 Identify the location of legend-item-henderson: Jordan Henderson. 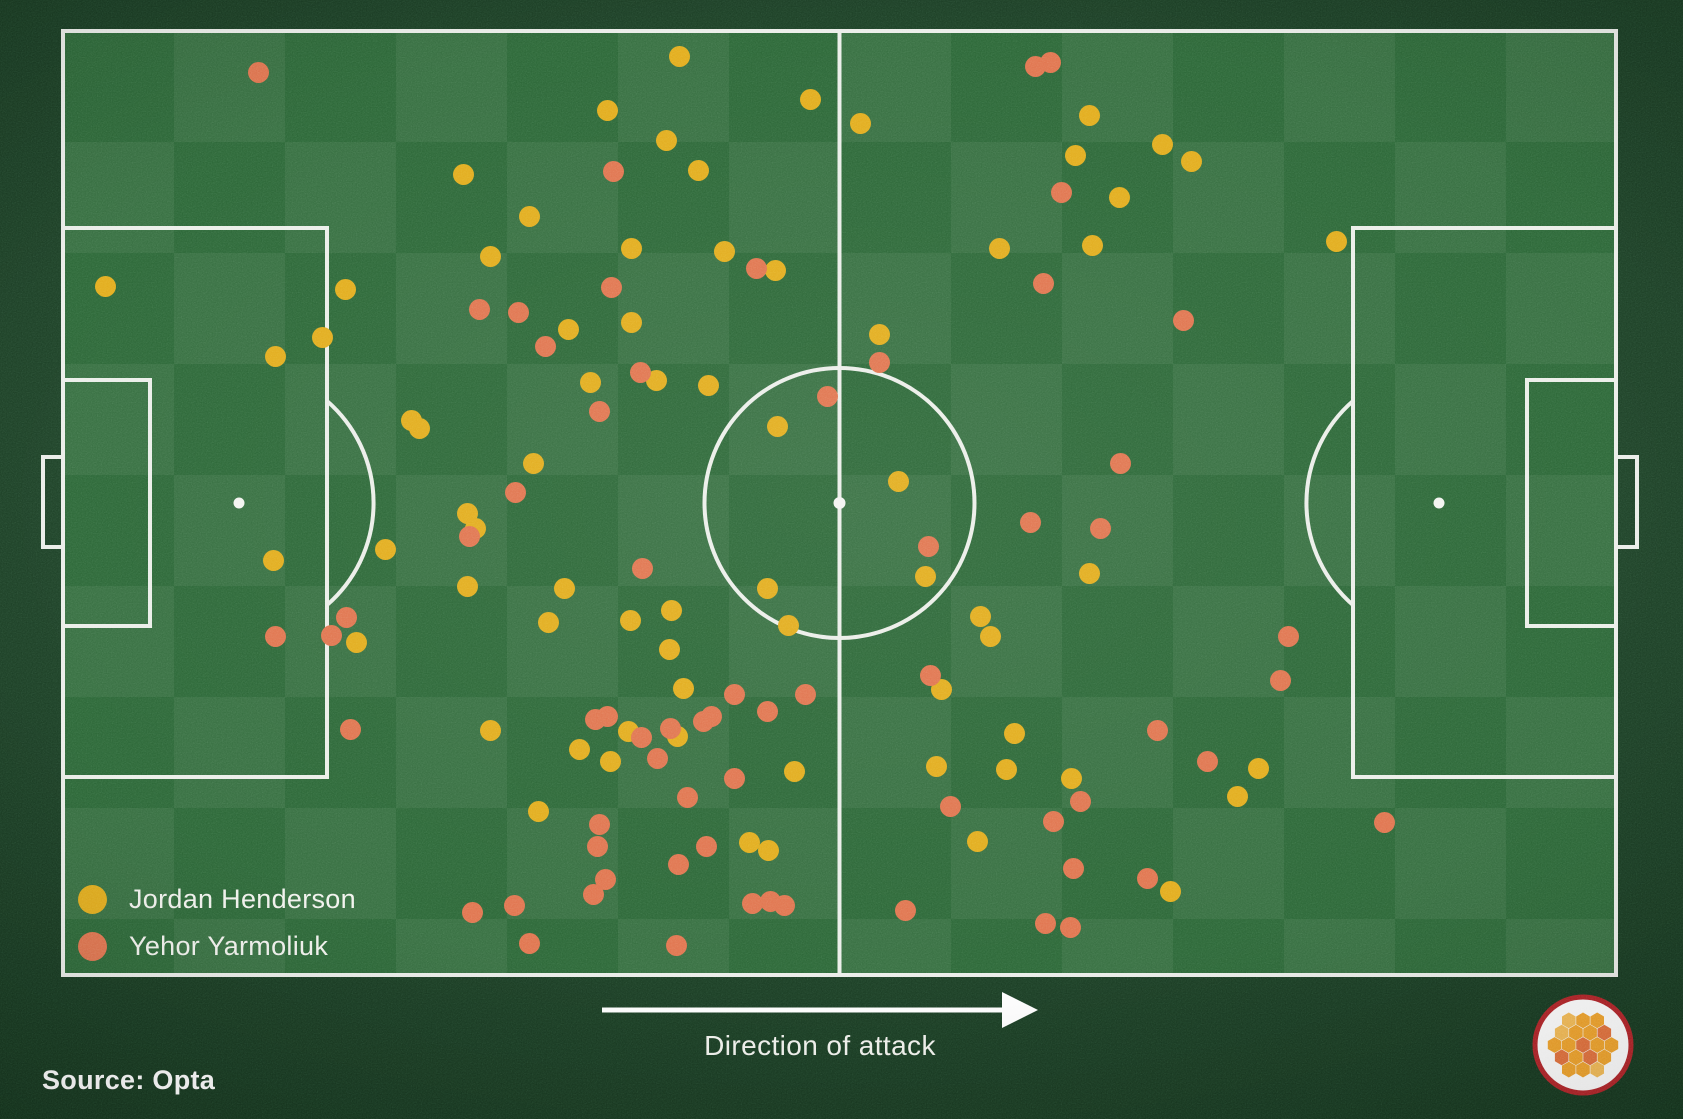
(217, 899).